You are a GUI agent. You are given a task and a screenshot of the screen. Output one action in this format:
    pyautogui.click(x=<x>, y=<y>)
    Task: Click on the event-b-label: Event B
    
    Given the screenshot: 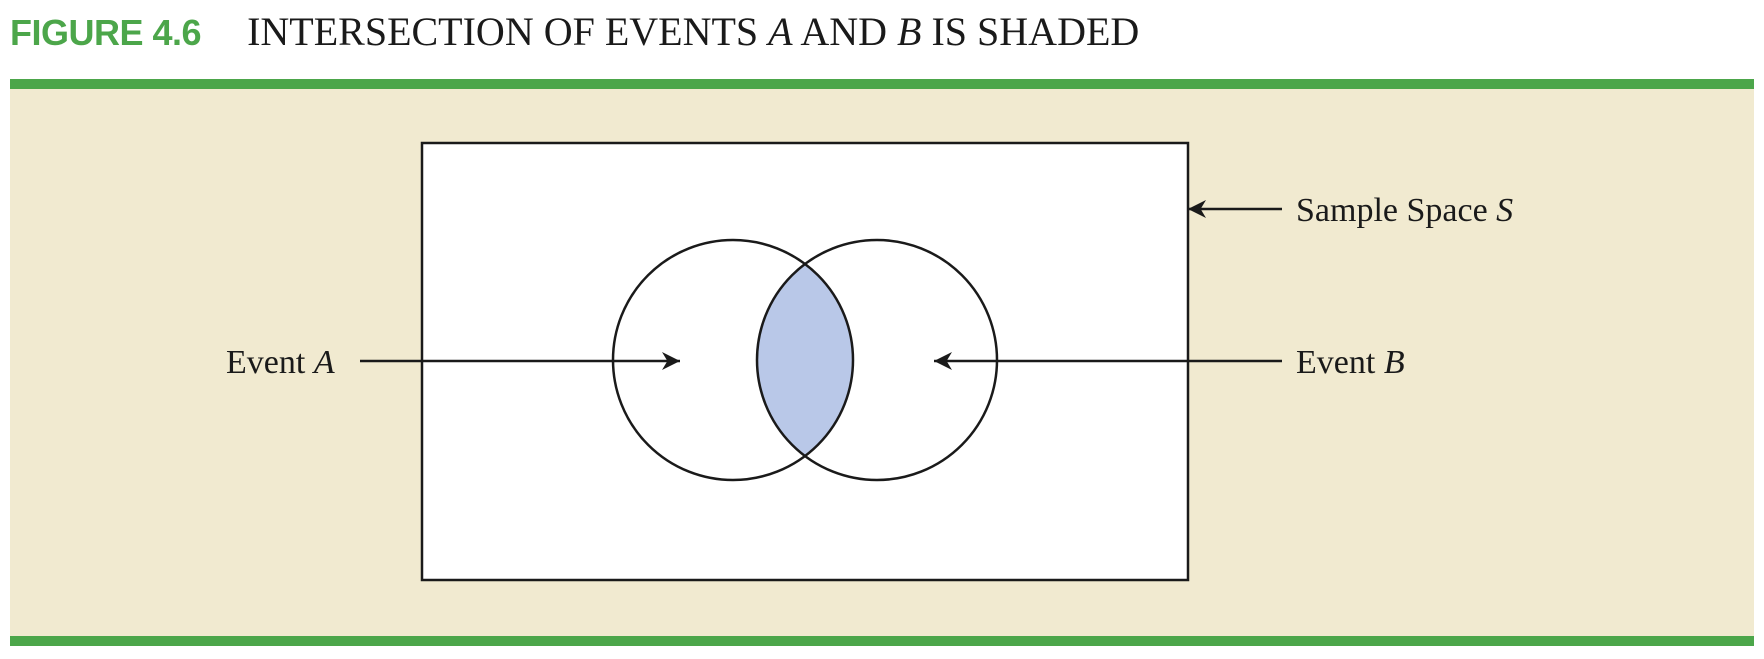 What is the action you would take?
    pyautogui.click(x=1350, y=362)
    